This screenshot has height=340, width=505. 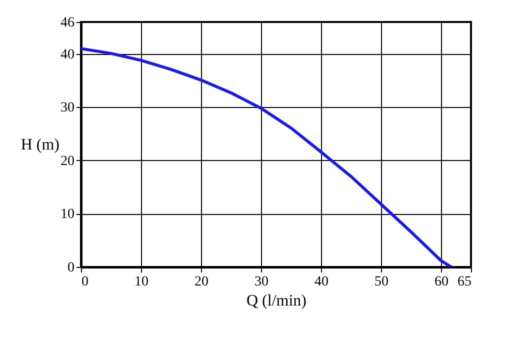 What do you see at coordinates (71, 268) in the screenshot?
I see `y-tick-label: 0` at bounding box center [71, 268].